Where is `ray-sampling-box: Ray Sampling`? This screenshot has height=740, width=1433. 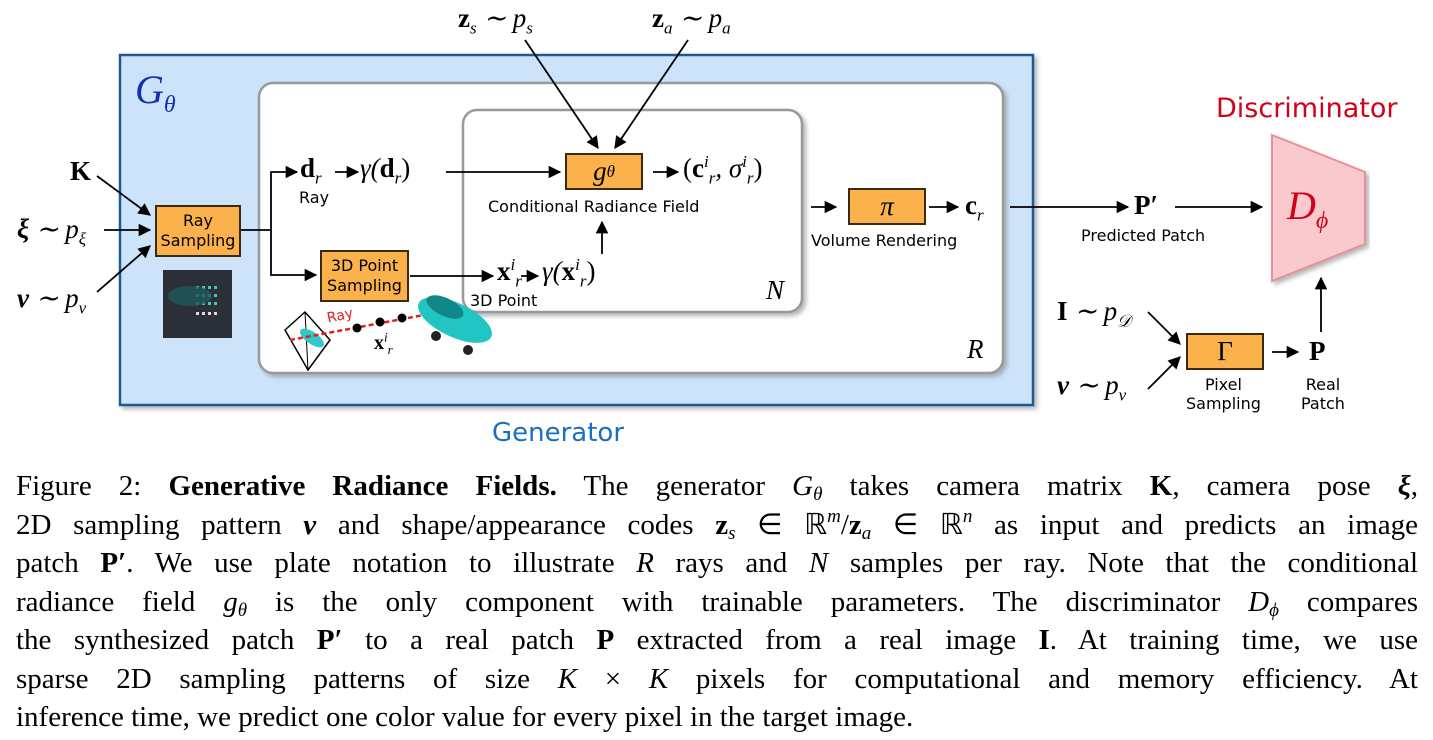
ray-sampling-box: Ray Sampling is located at coordinates (198, 231).